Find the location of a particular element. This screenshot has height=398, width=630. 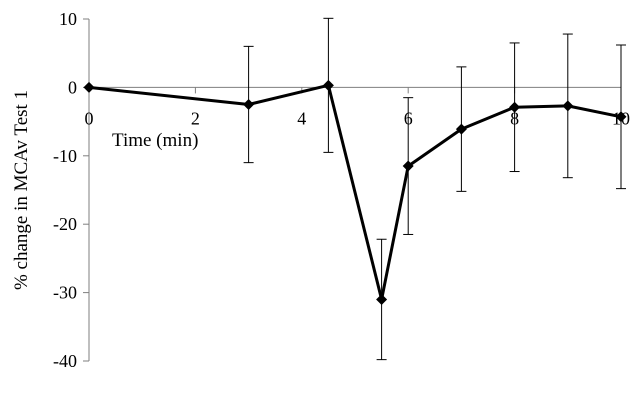

y-tick-label: -40 is located at coordinates (65, 361).